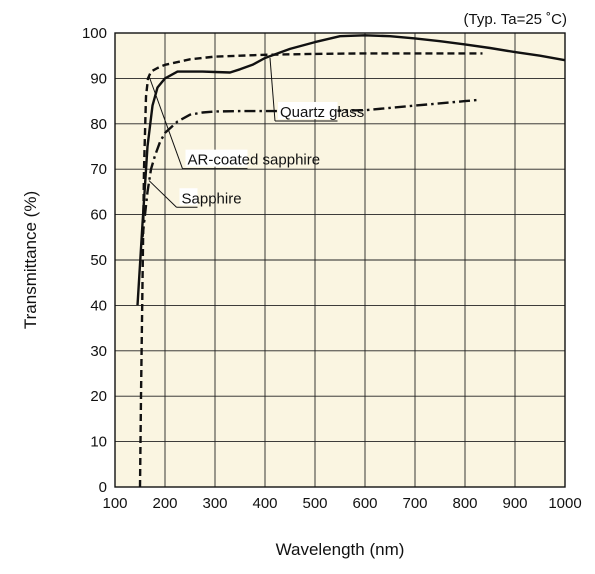 The image size is (595, 574). I want to click on x-tick-label: 1000, so click(564, 503).